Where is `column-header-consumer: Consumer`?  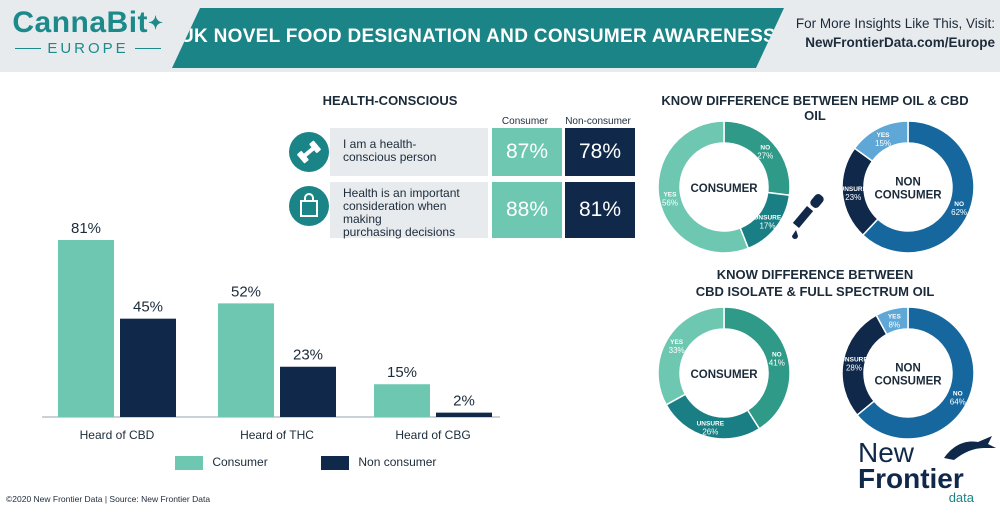
column-header-consumer: Consumer is located at coordinates (525, 121).